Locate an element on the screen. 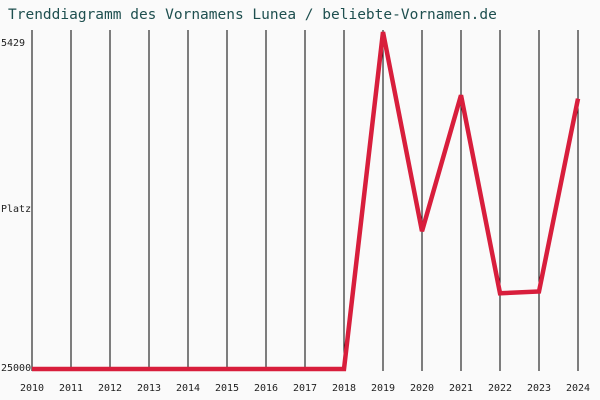 Image resolution: width=600 pixels, height=400 pixels. x-tick-label-2022: 2022 is located at coordinates (500, 388).